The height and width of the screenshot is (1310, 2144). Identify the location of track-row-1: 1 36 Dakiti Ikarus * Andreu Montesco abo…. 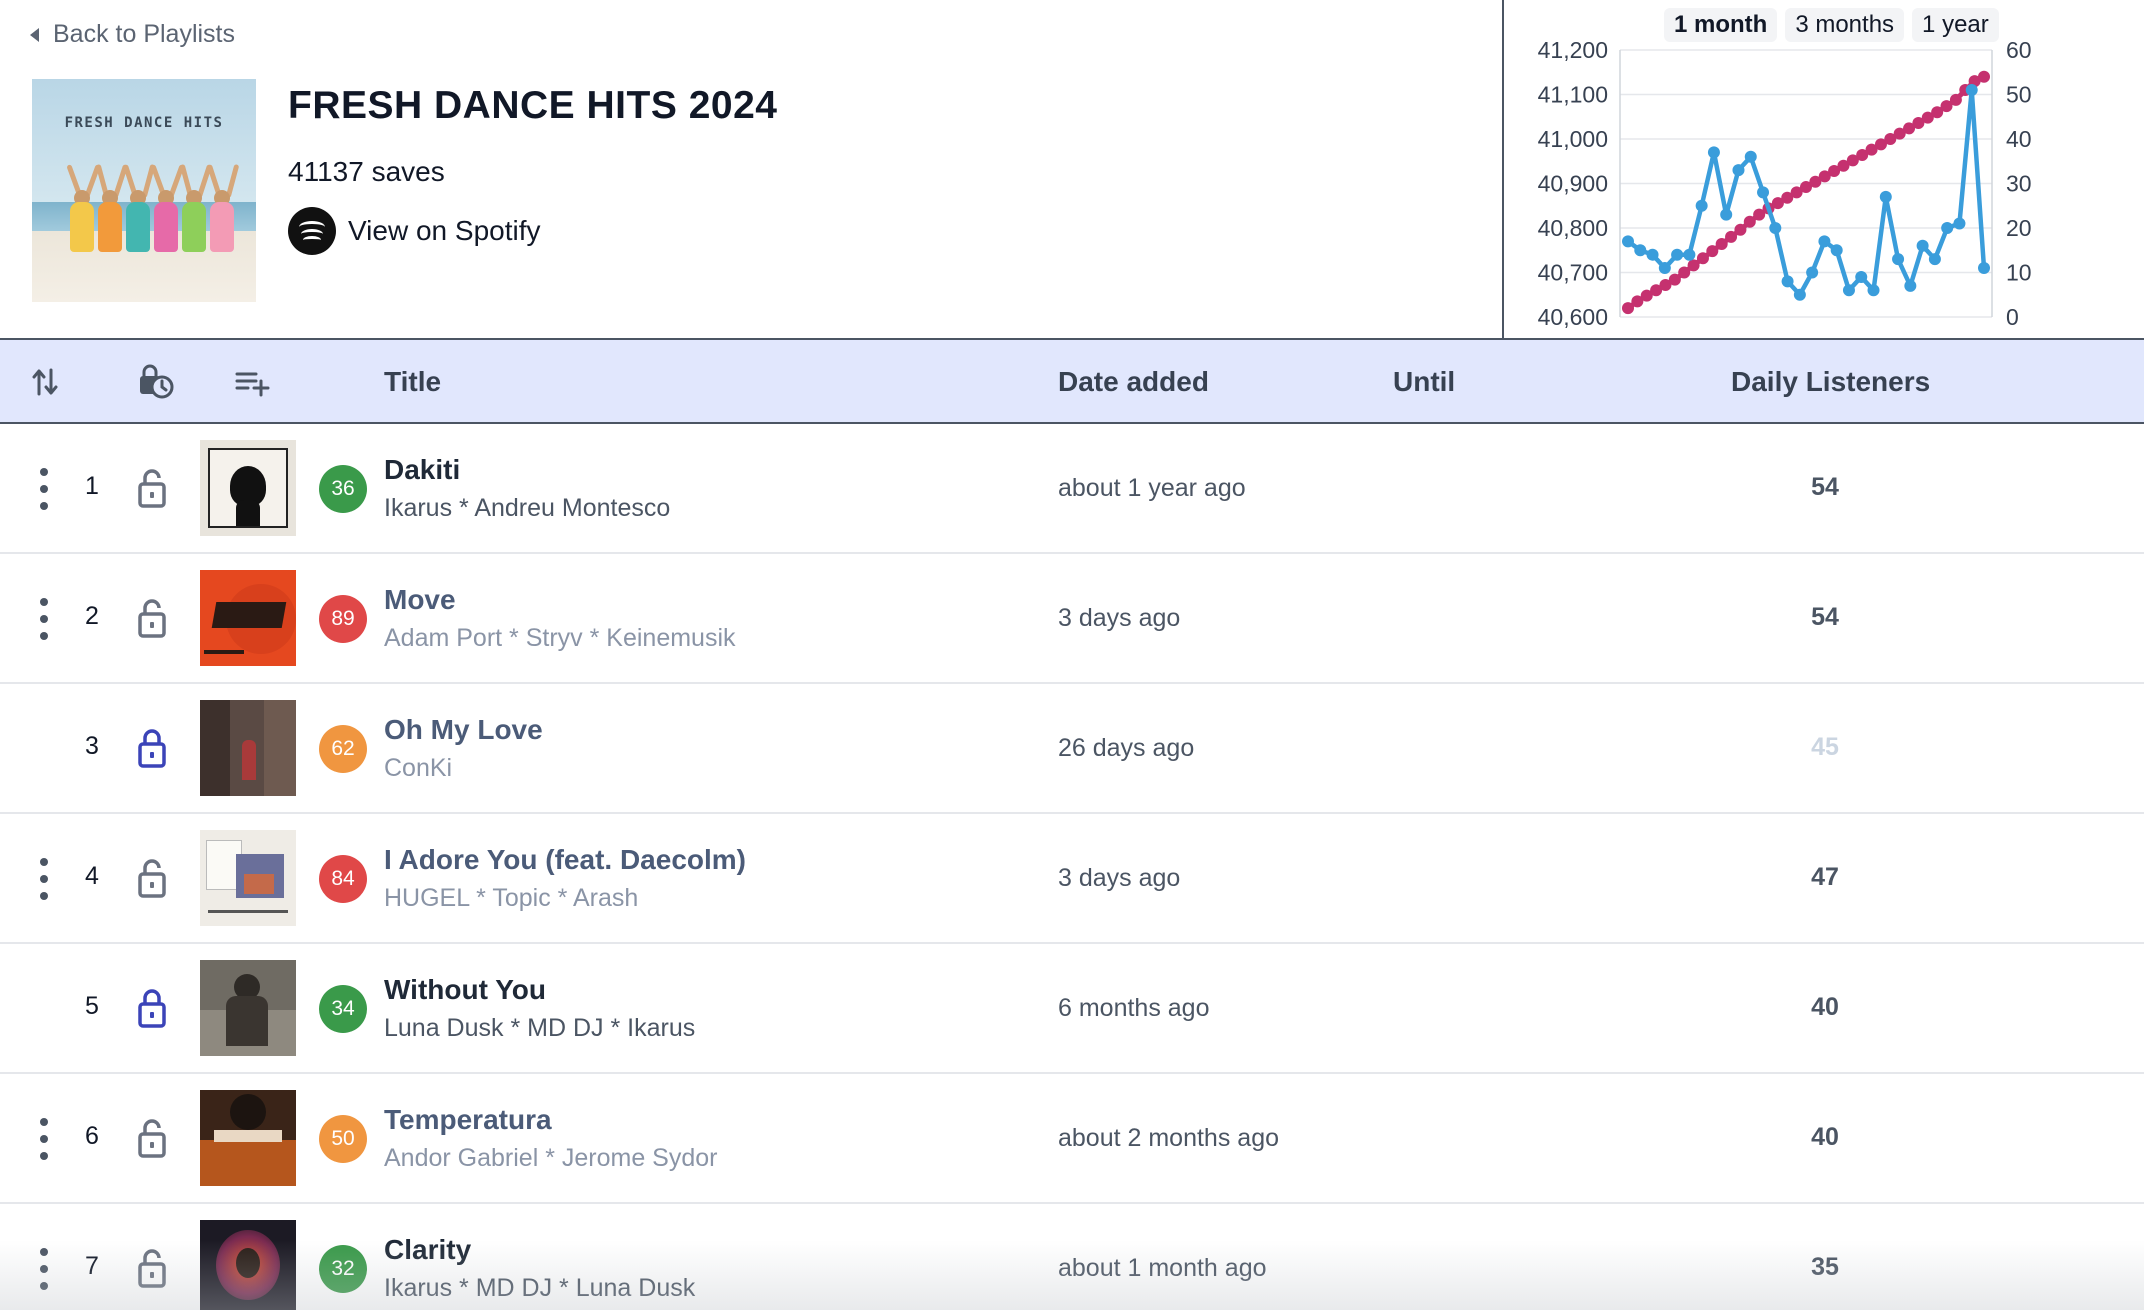
(1072, 489).